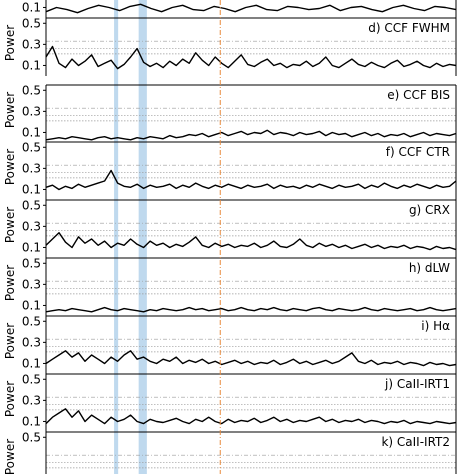 Image resolution: width=474 pixels, height=474 pixels. I want to click on panel-label: i) Hα, so click(435, 326).